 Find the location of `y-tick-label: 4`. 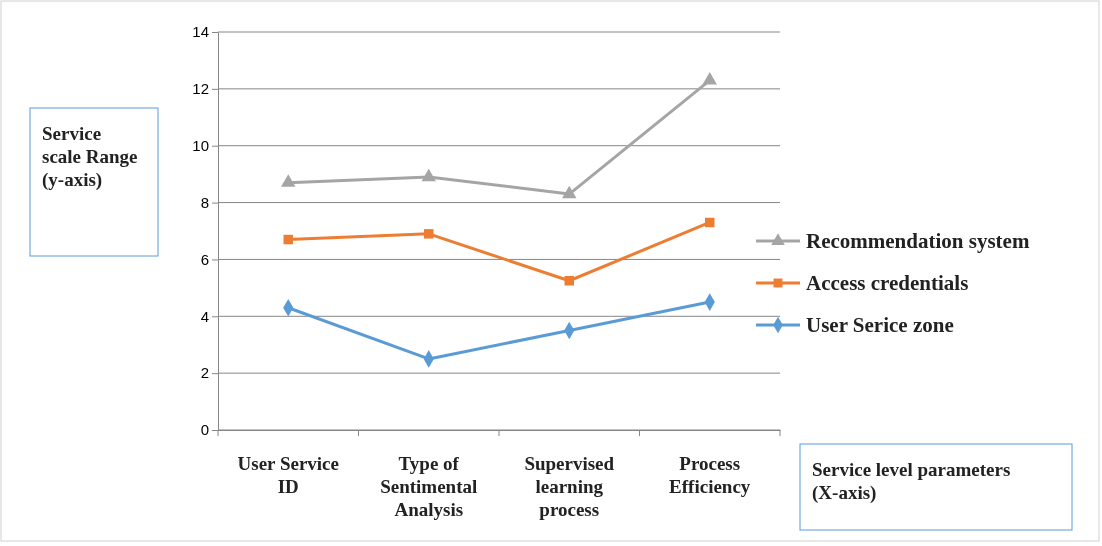

y-tick-label: 4 is located at coordinates (204, 316).